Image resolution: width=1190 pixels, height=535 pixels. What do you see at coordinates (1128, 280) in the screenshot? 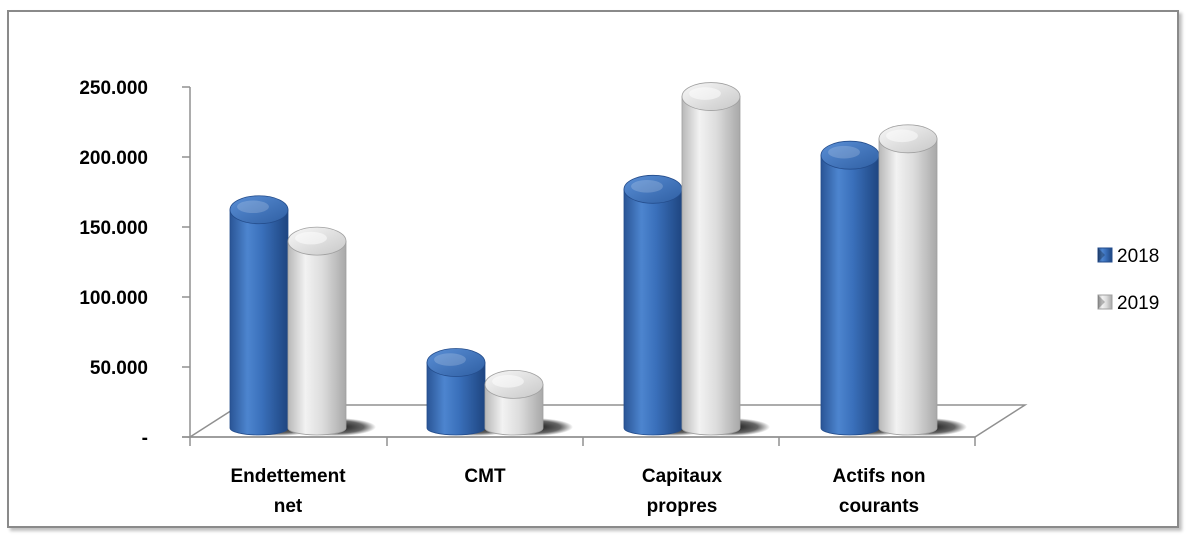
I see `legend: 2018 2019` at bounding box center [1128, 280].